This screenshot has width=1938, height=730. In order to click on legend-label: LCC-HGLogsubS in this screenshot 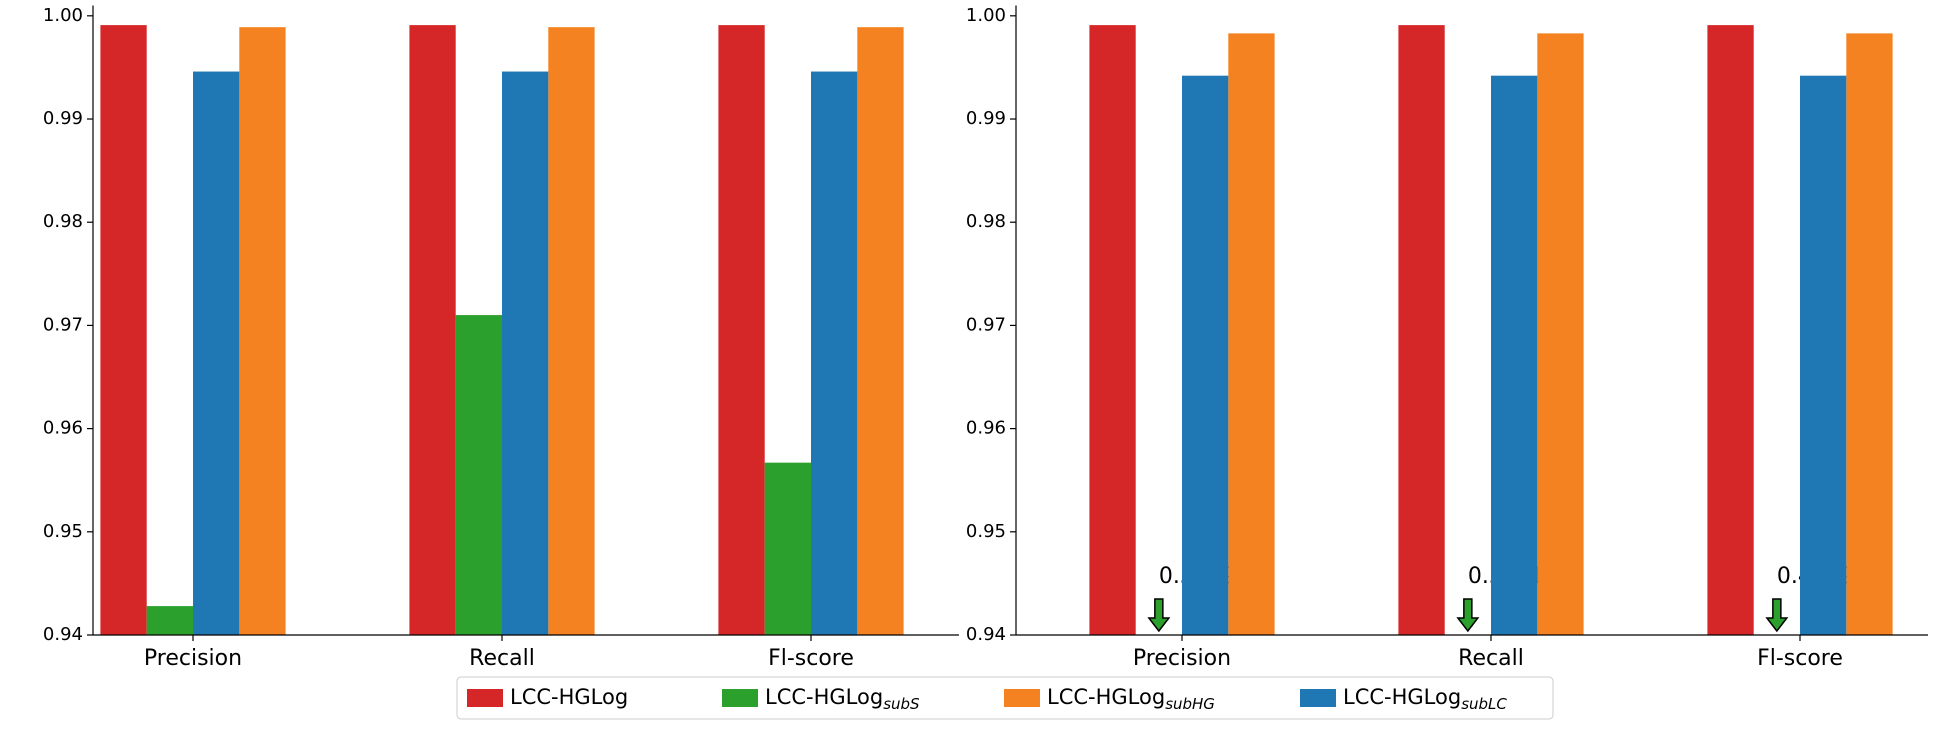, I will do `click(842, 699)`.